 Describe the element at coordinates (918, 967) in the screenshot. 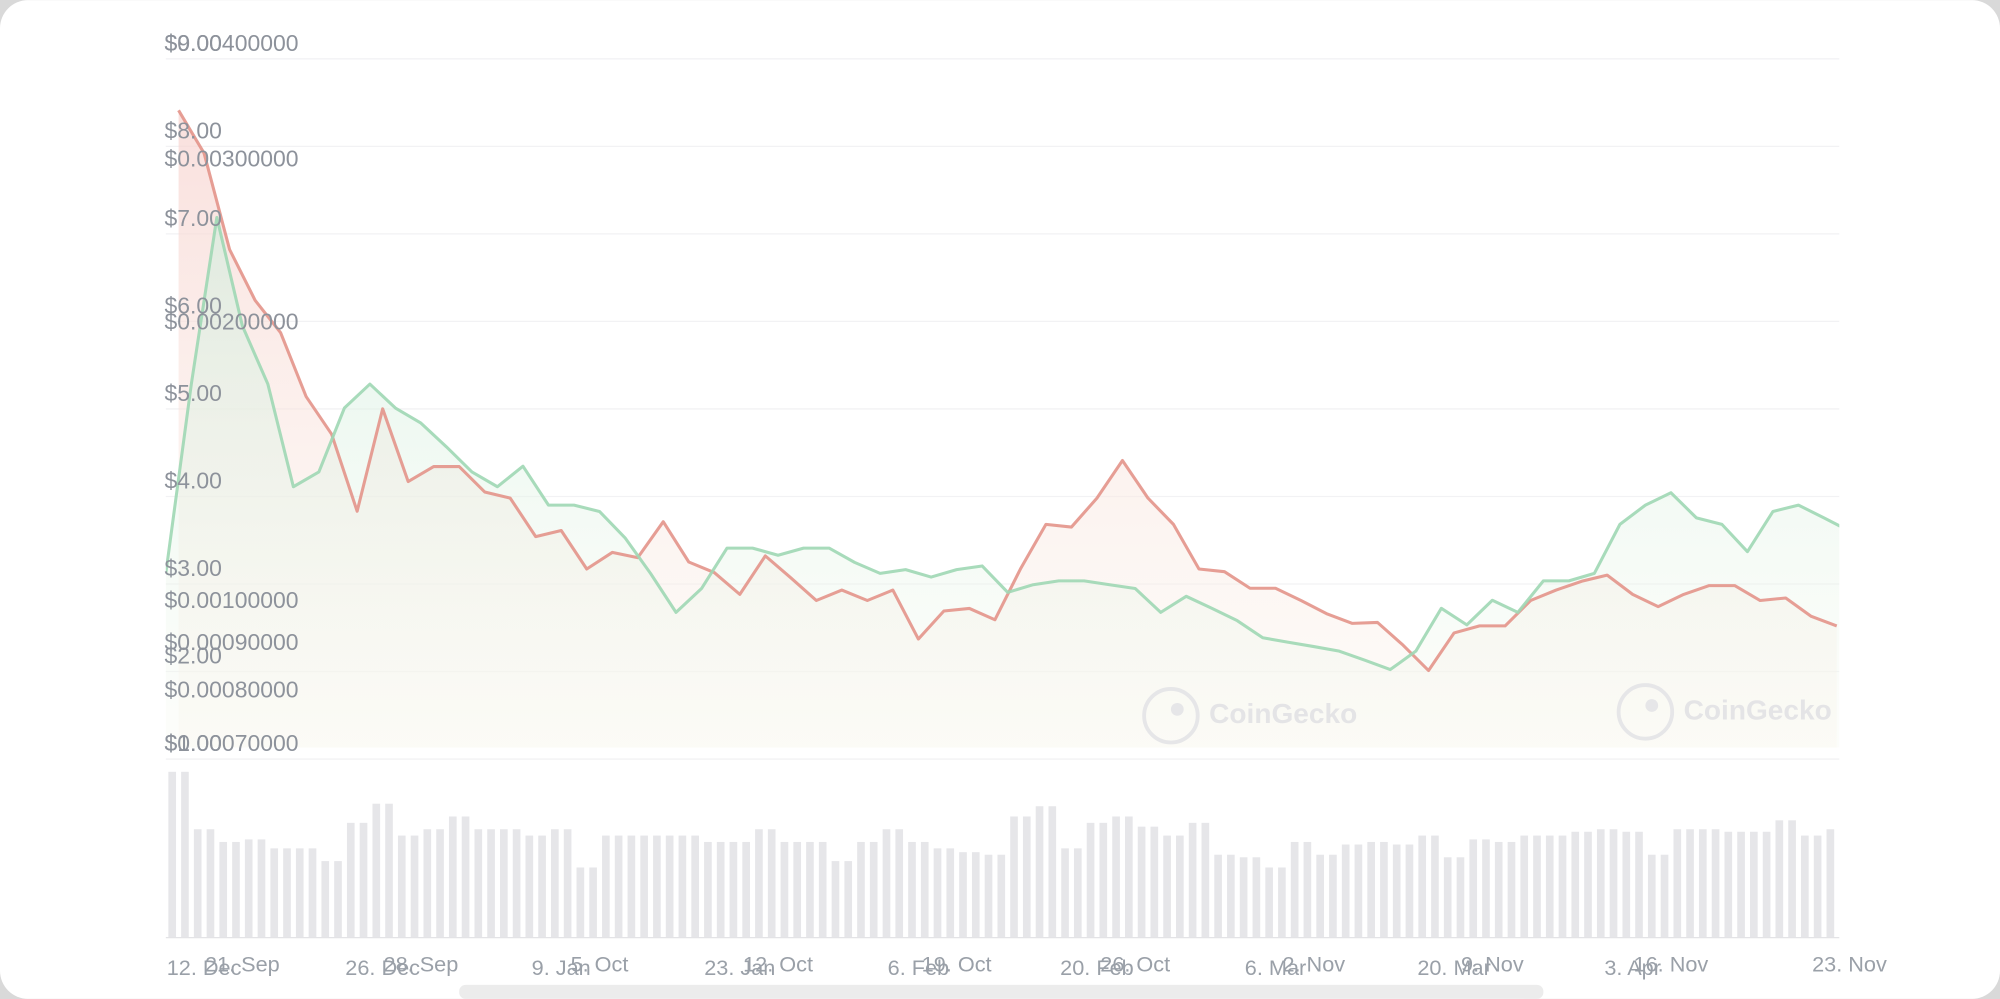

I see `x-tick-label: 6. Feb` at that location.